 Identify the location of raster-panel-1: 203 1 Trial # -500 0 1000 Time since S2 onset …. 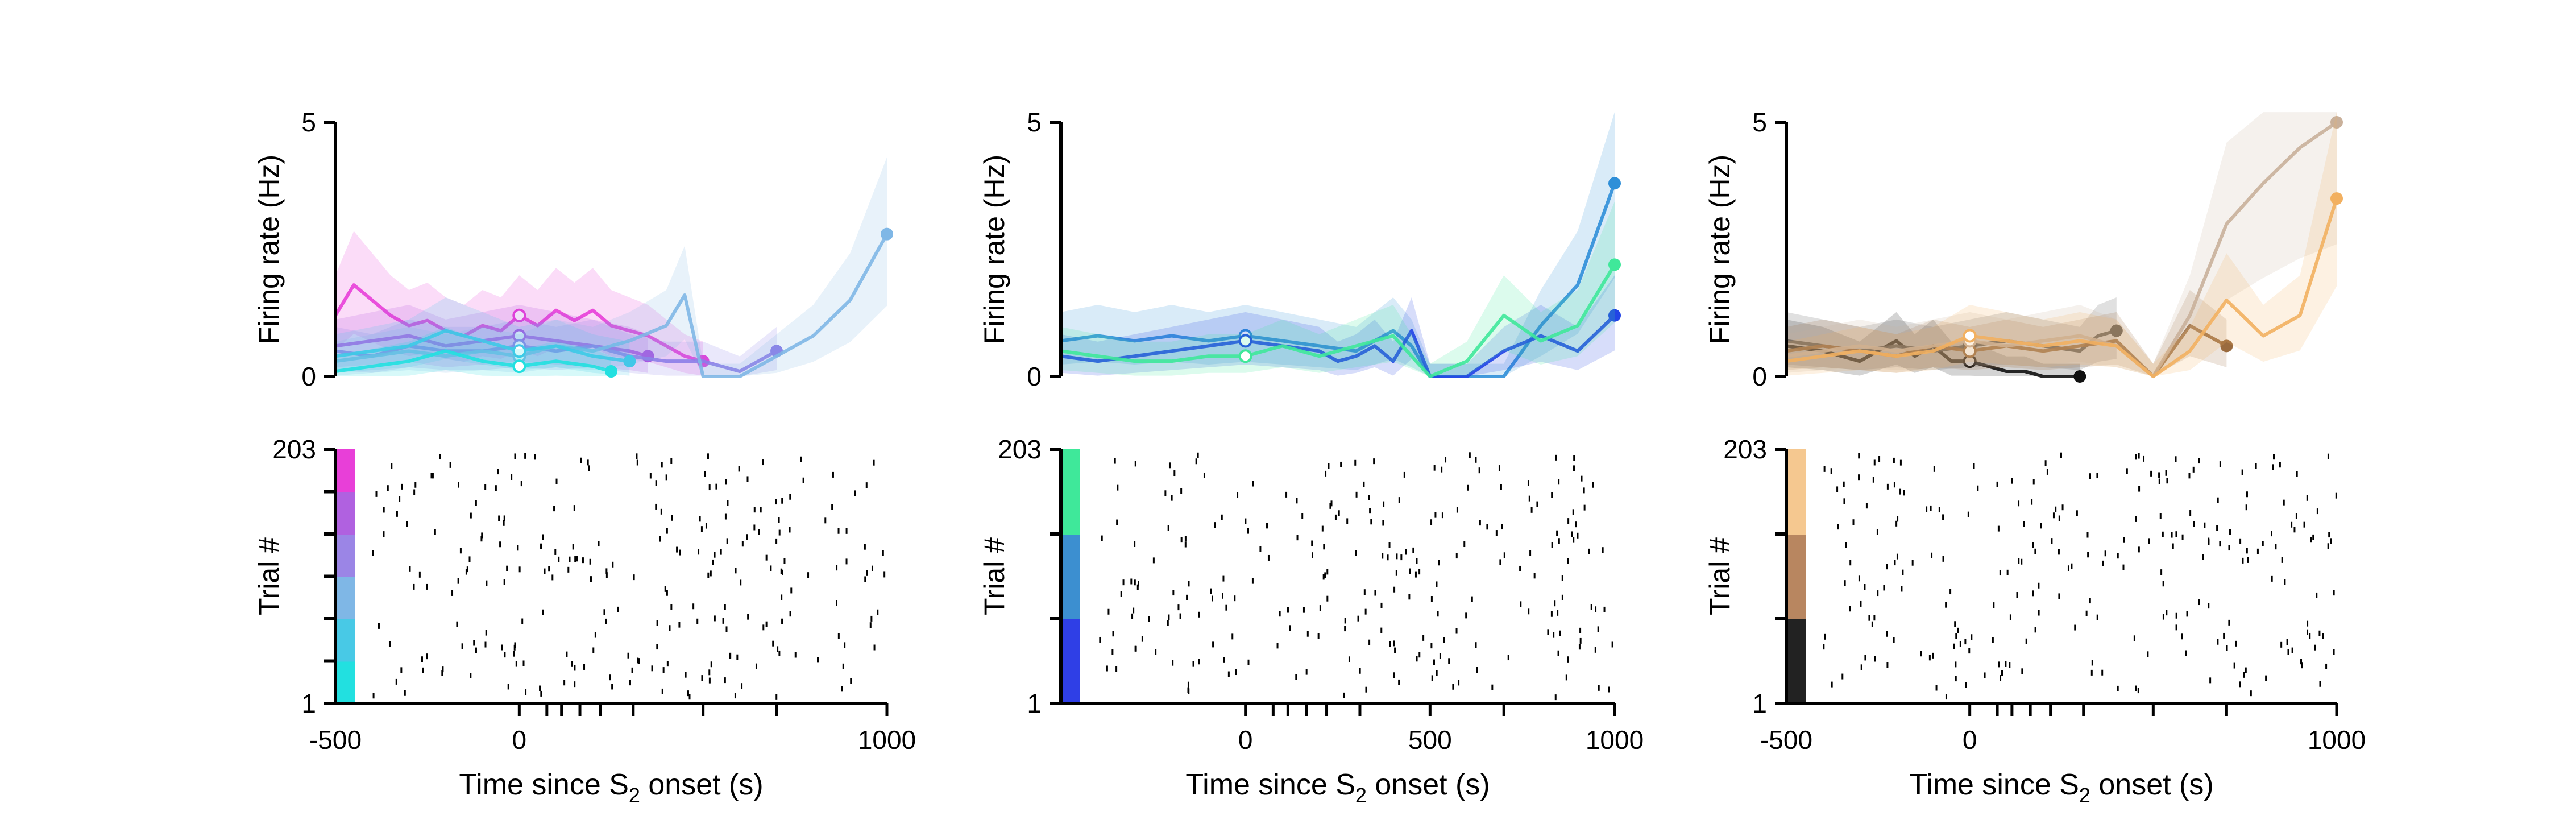
(584, 620).